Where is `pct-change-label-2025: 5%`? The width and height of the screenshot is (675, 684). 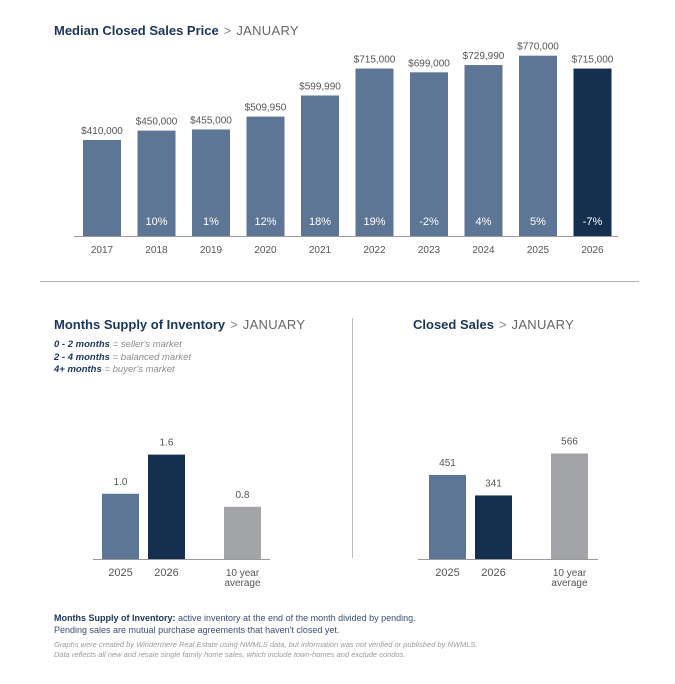
pct-change-label-2025: 5% is located at coordinates (538, 222).